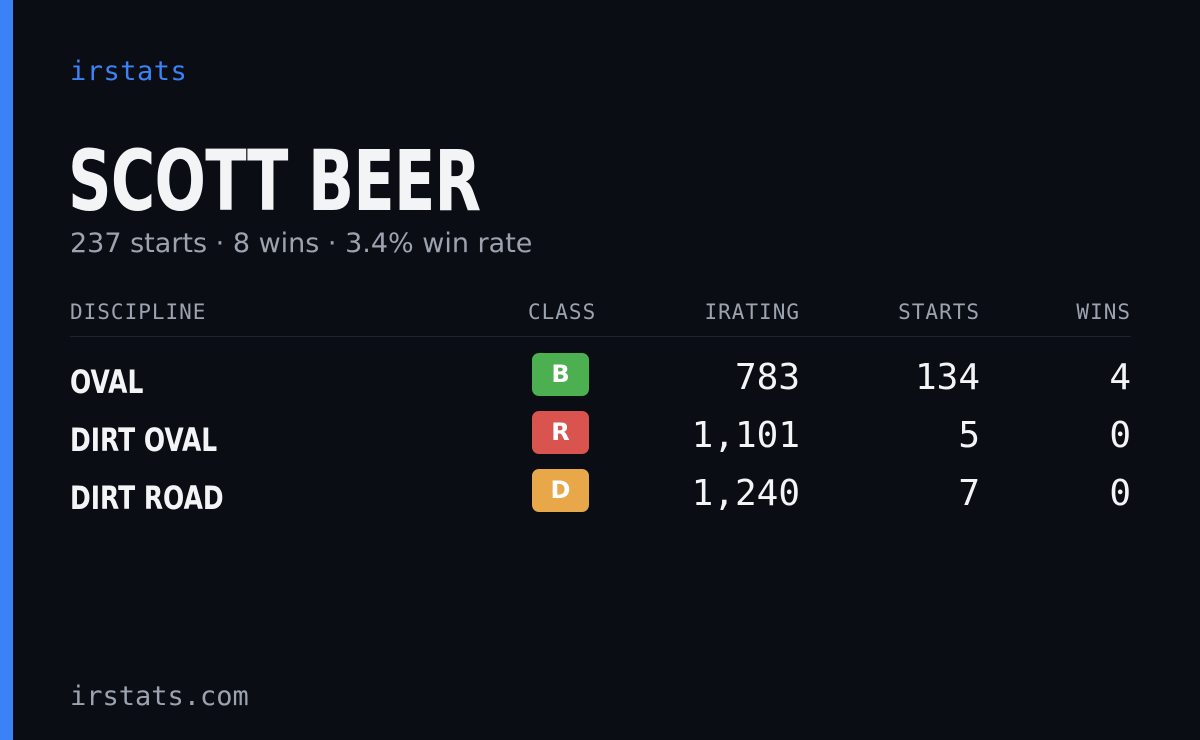 The image size is (1200, 740). What do you see at coordinates (560, 374) in the screenshot?
I see `class-badge: B` at bounding box center [560, 374].